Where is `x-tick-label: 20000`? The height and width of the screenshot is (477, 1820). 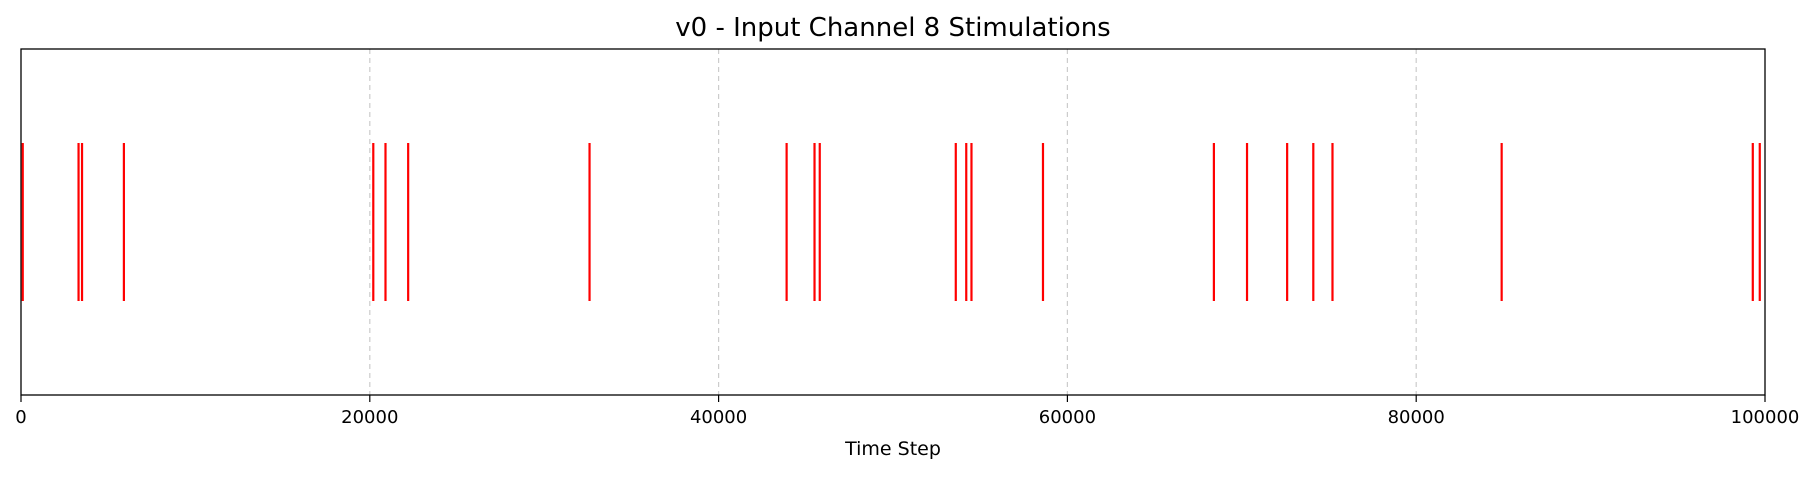 x-tick-label: 20000 is located at coordinates (369, 417).